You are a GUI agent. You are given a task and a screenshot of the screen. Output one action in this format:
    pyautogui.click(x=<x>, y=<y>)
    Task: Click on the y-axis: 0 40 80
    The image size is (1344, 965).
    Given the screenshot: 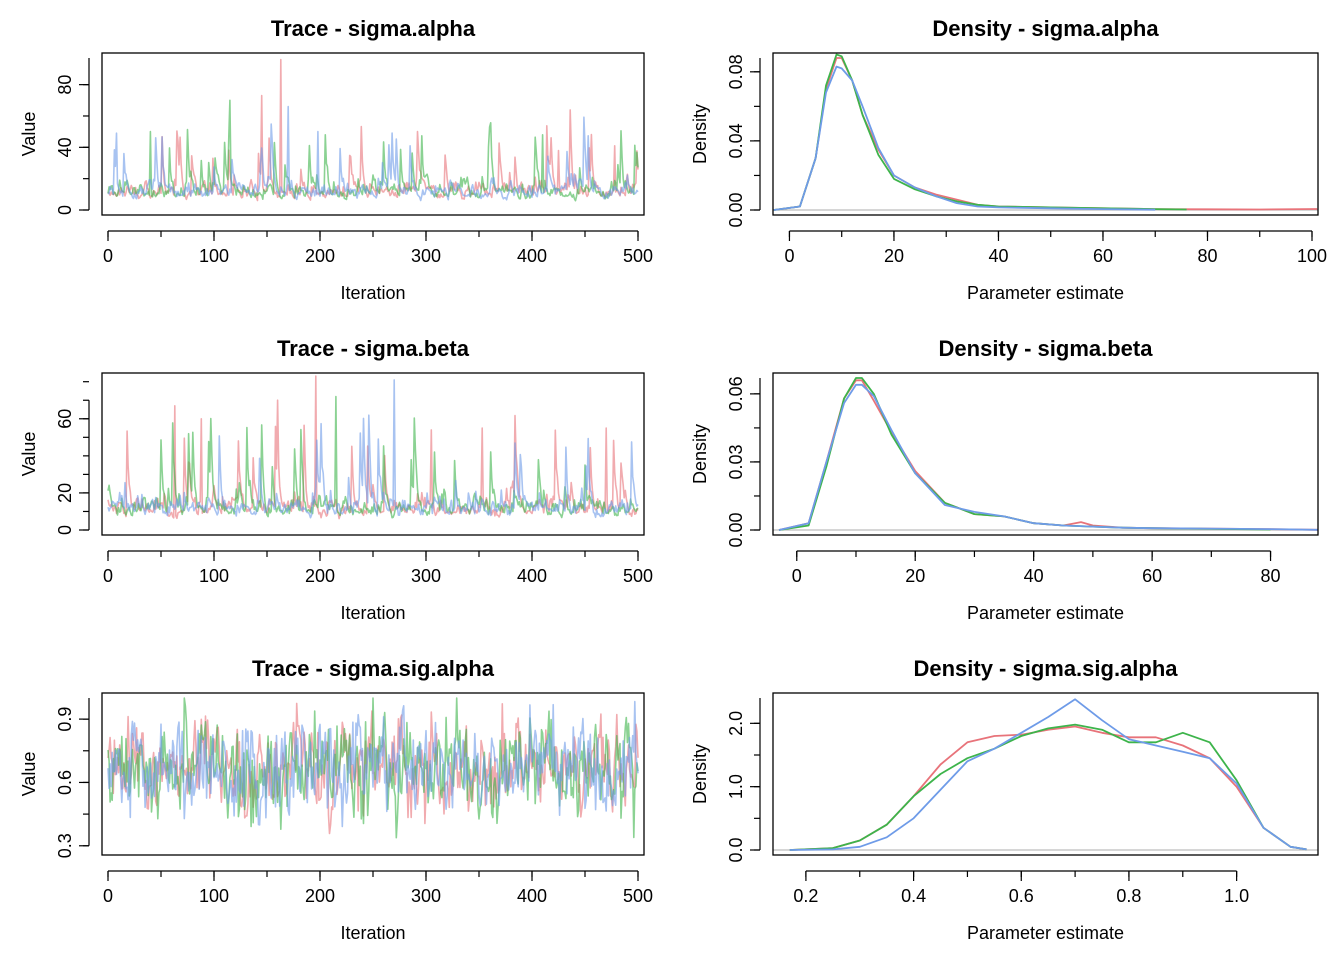 What is the action you would take?
    pyautogui.click(x=72, y=136)
    